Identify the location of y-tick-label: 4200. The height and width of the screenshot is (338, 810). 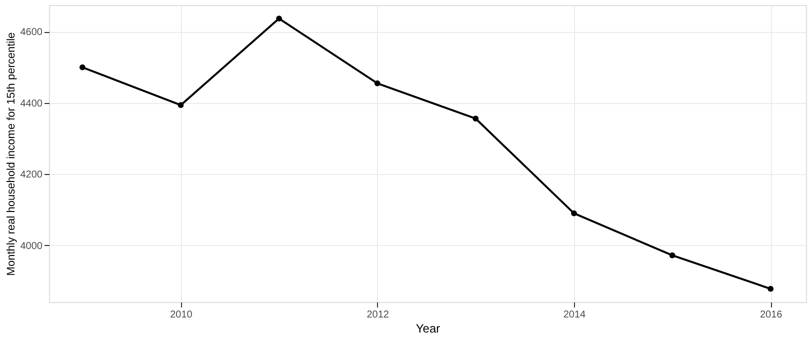
(31, 175).